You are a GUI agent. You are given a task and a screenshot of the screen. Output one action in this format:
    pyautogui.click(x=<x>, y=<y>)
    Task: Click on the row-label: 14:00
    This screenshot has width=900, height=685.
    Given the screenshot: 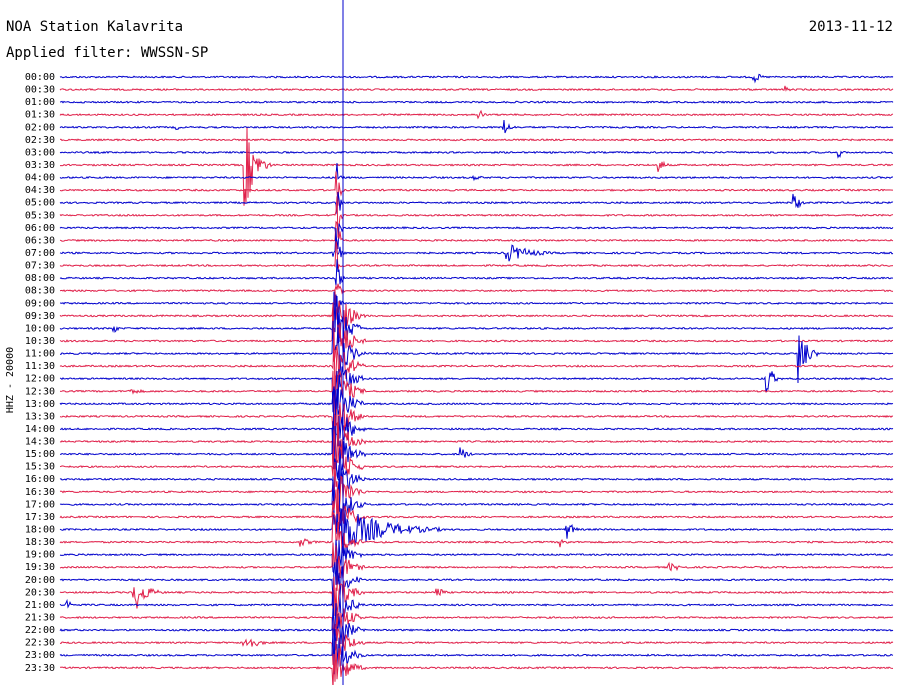 What is the action you would take?
    pyautogui.click(x=40, y=429)
    